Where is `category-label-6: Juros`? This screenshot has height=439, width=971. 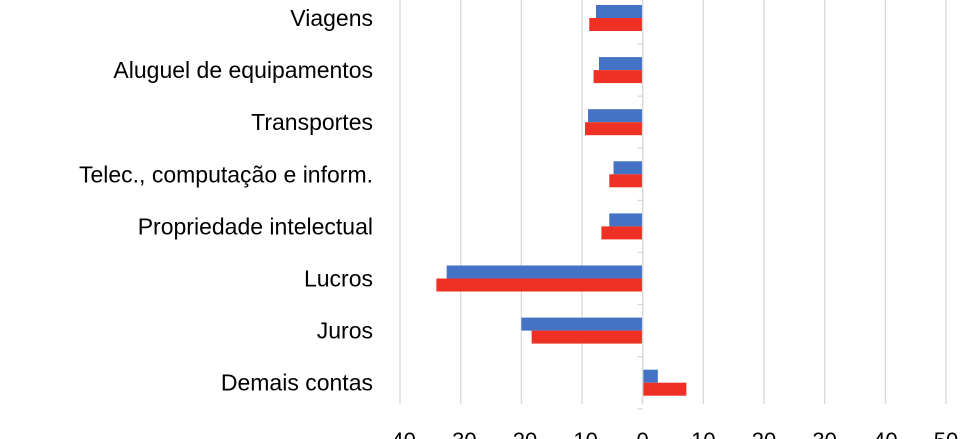 category-label-6: Juros is located at coordinates (345, 331).